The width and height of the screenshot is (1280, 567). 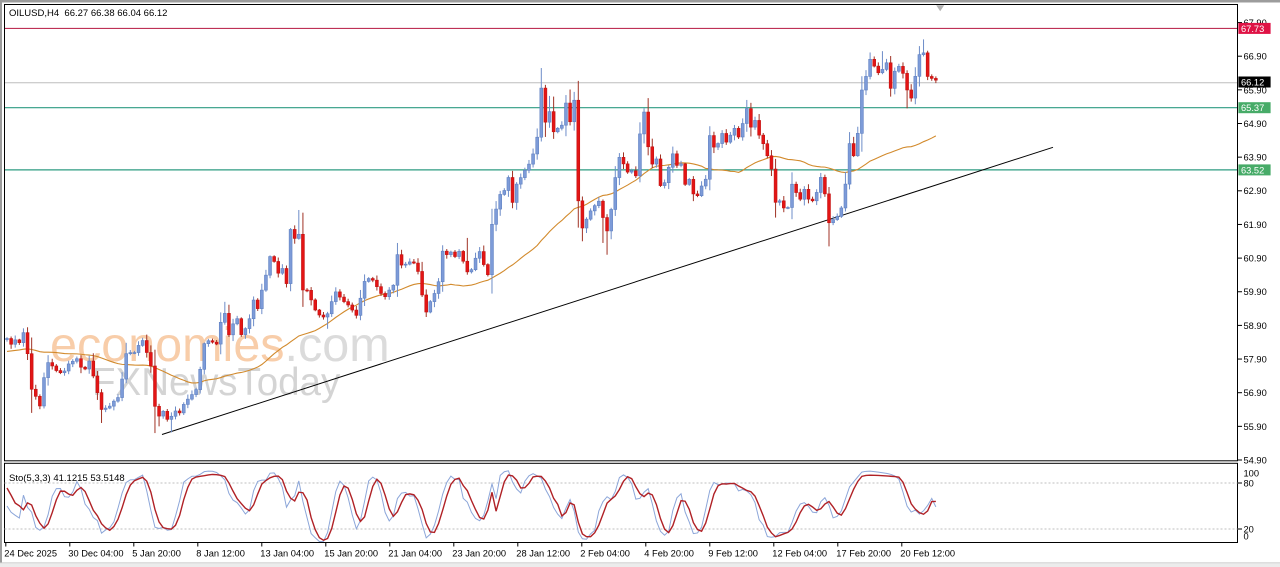 I want to click on svg-text:OILUSD,H4 66.27 66.38 66.04 6: OILUSD,H4 66.27 66.38 66.04 66.12, so click(x=88, y=13).